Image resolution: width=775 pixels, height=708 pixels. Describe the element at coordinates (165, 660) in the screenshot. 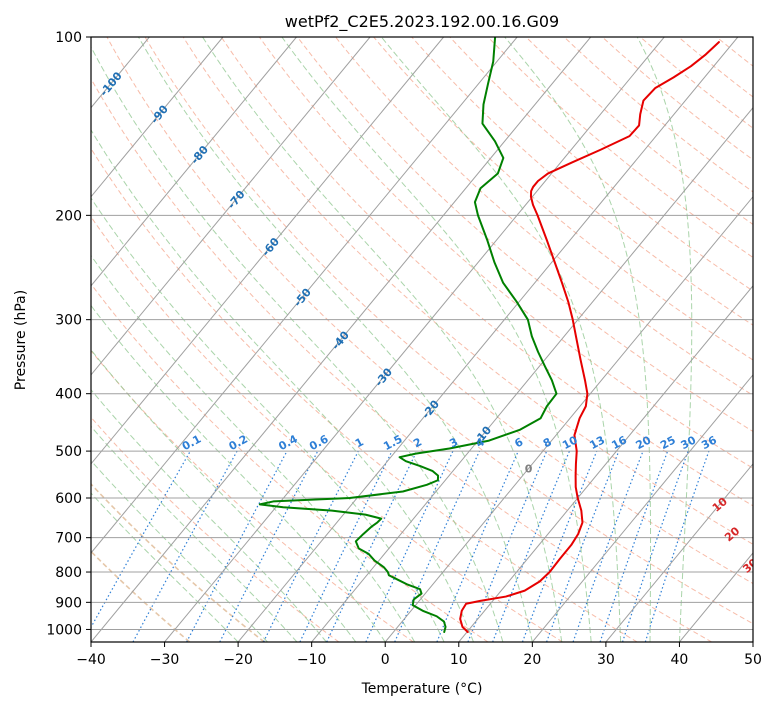

I see `x-tick-label: −30` at that location.